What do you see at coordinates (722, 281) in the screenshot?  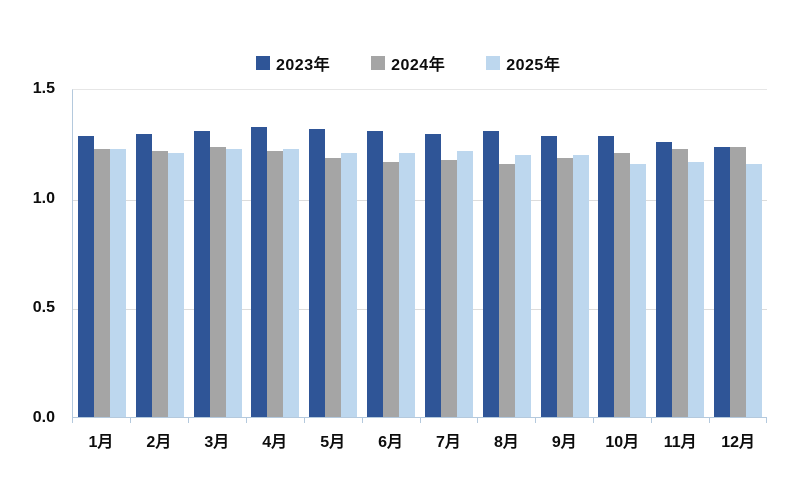 I see `bar-2023年-12月` at bounding box center [722, 281].